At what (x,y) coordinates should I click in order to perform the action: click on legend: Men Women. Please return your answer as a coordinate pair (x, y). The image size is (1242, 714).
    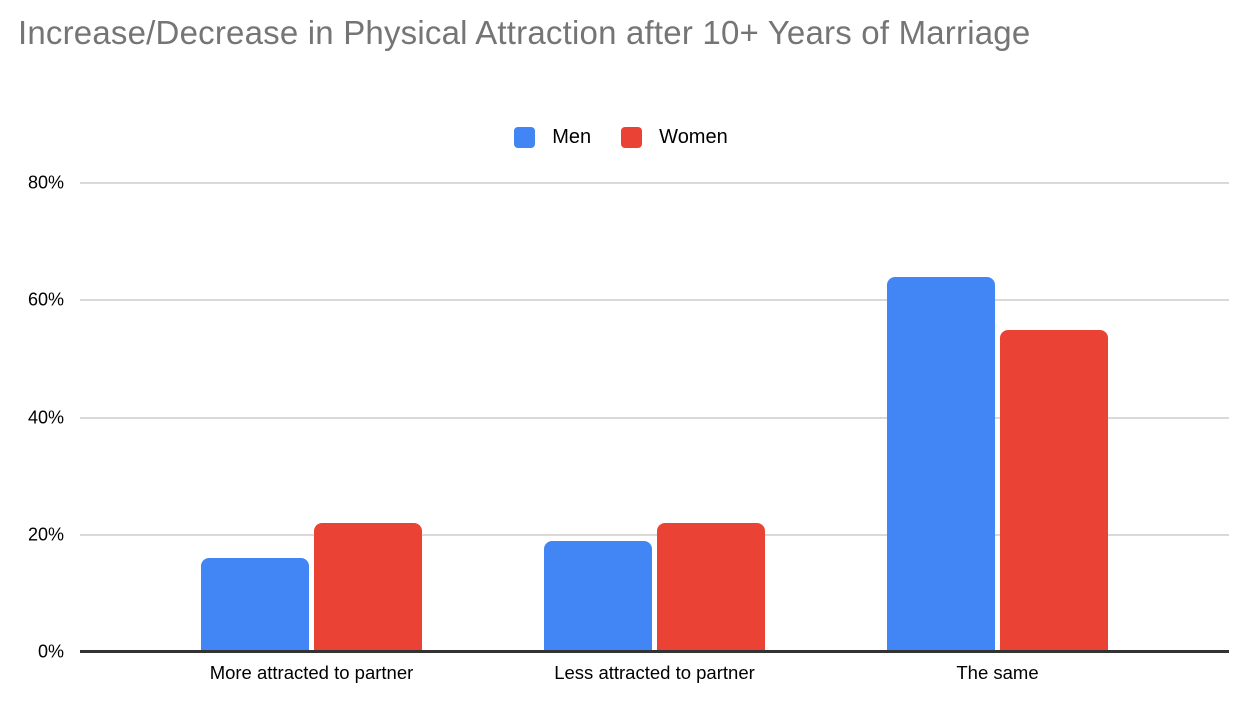
    Looking at the image, I should click on (621, 137).